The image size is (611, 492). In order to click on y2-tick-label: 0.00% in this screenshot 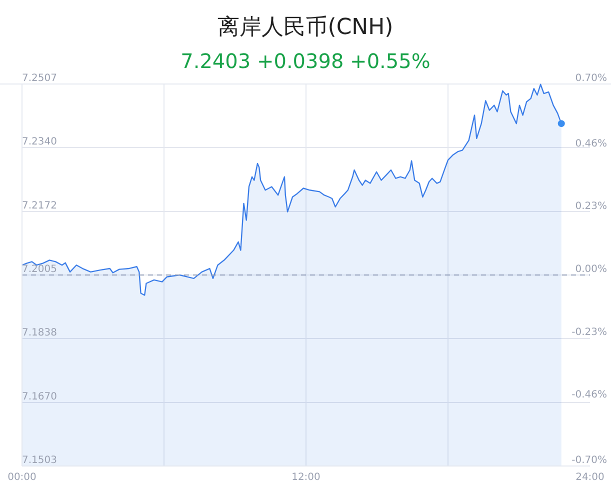, I will do `click(591, 269)`.